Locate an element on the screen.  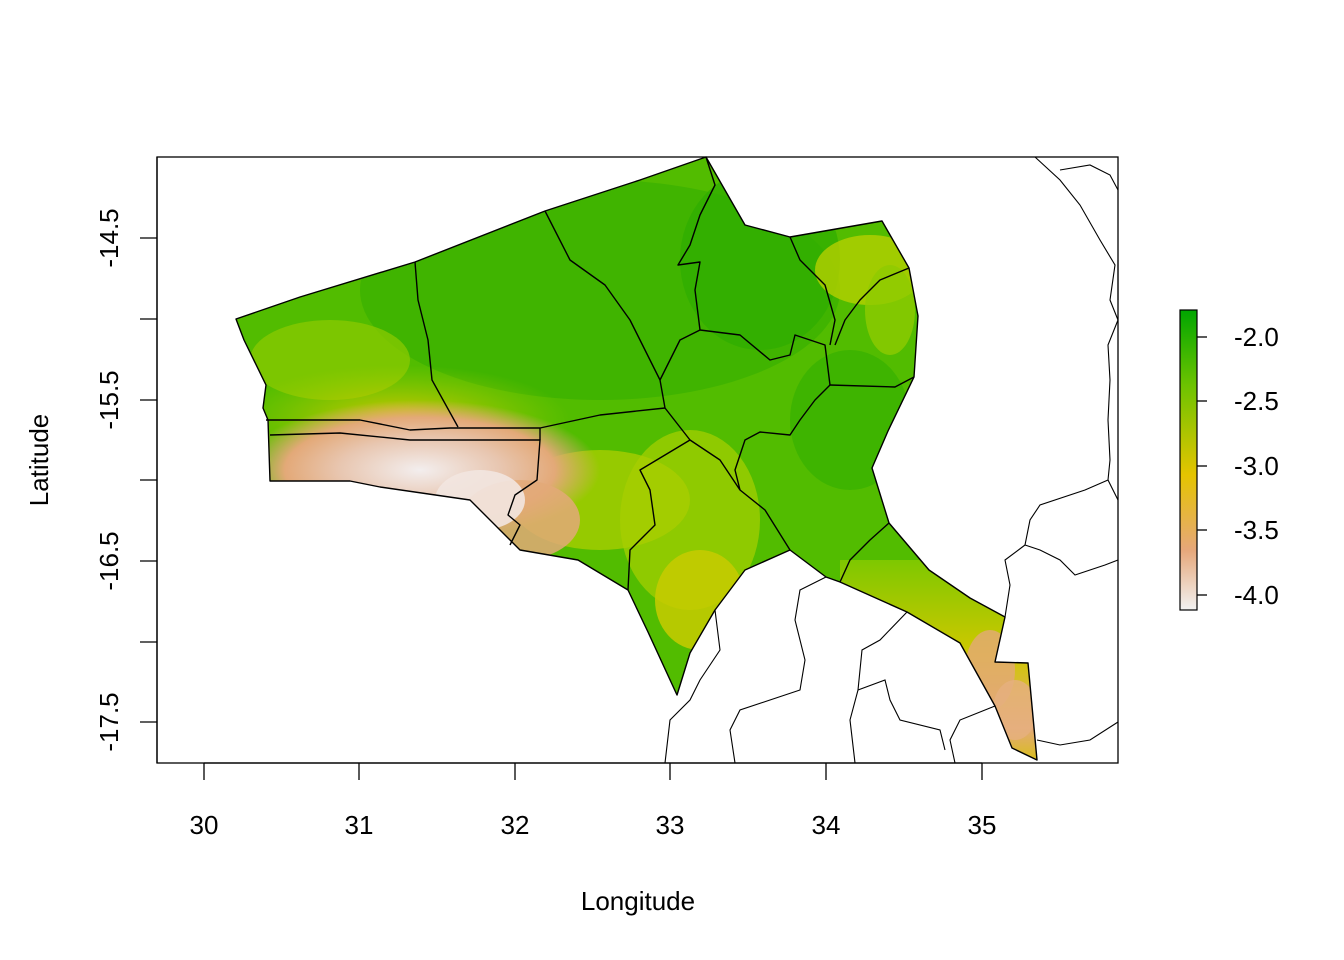
legend-tick-label: -3.5 is located at coordinates (1256, 530).